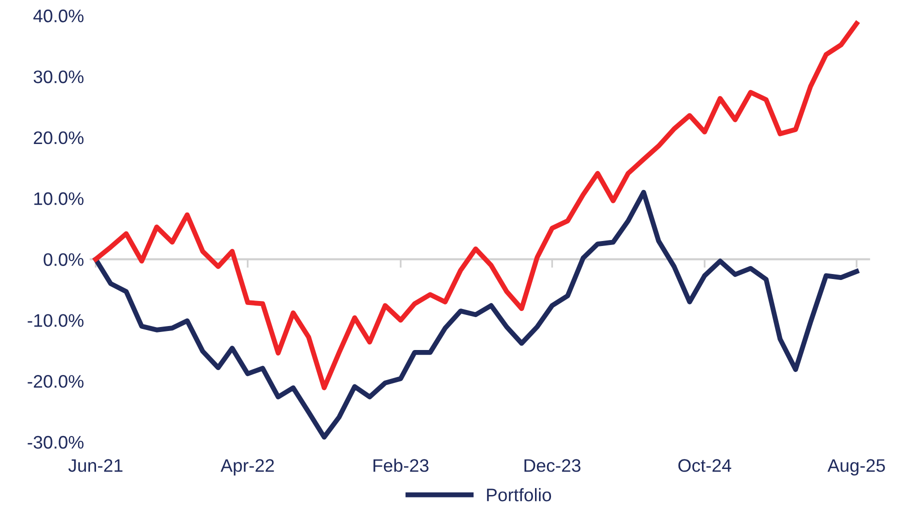  I want to click on x-tick-label: Oct-24, so click(705, 465).